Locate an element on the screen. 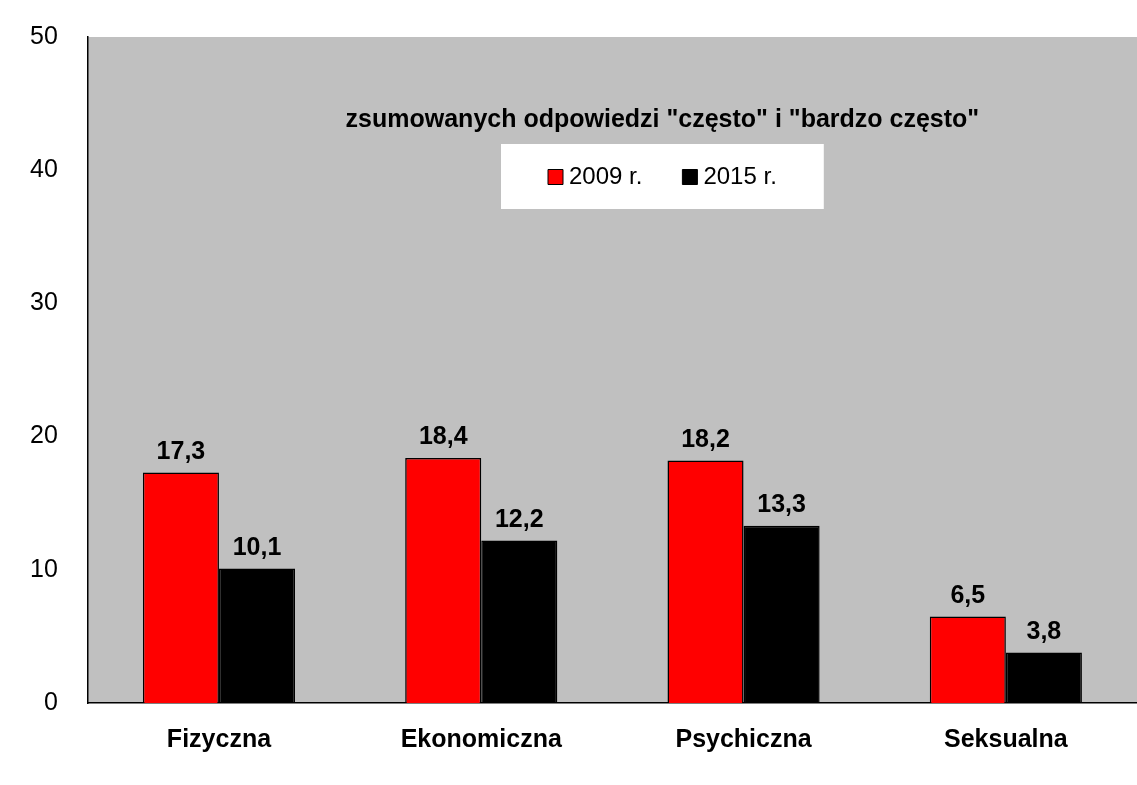 Image resolution: width=1137 pixels, height=785 pixels. y-tick-label: 30 is located at coordinates (44, 301).